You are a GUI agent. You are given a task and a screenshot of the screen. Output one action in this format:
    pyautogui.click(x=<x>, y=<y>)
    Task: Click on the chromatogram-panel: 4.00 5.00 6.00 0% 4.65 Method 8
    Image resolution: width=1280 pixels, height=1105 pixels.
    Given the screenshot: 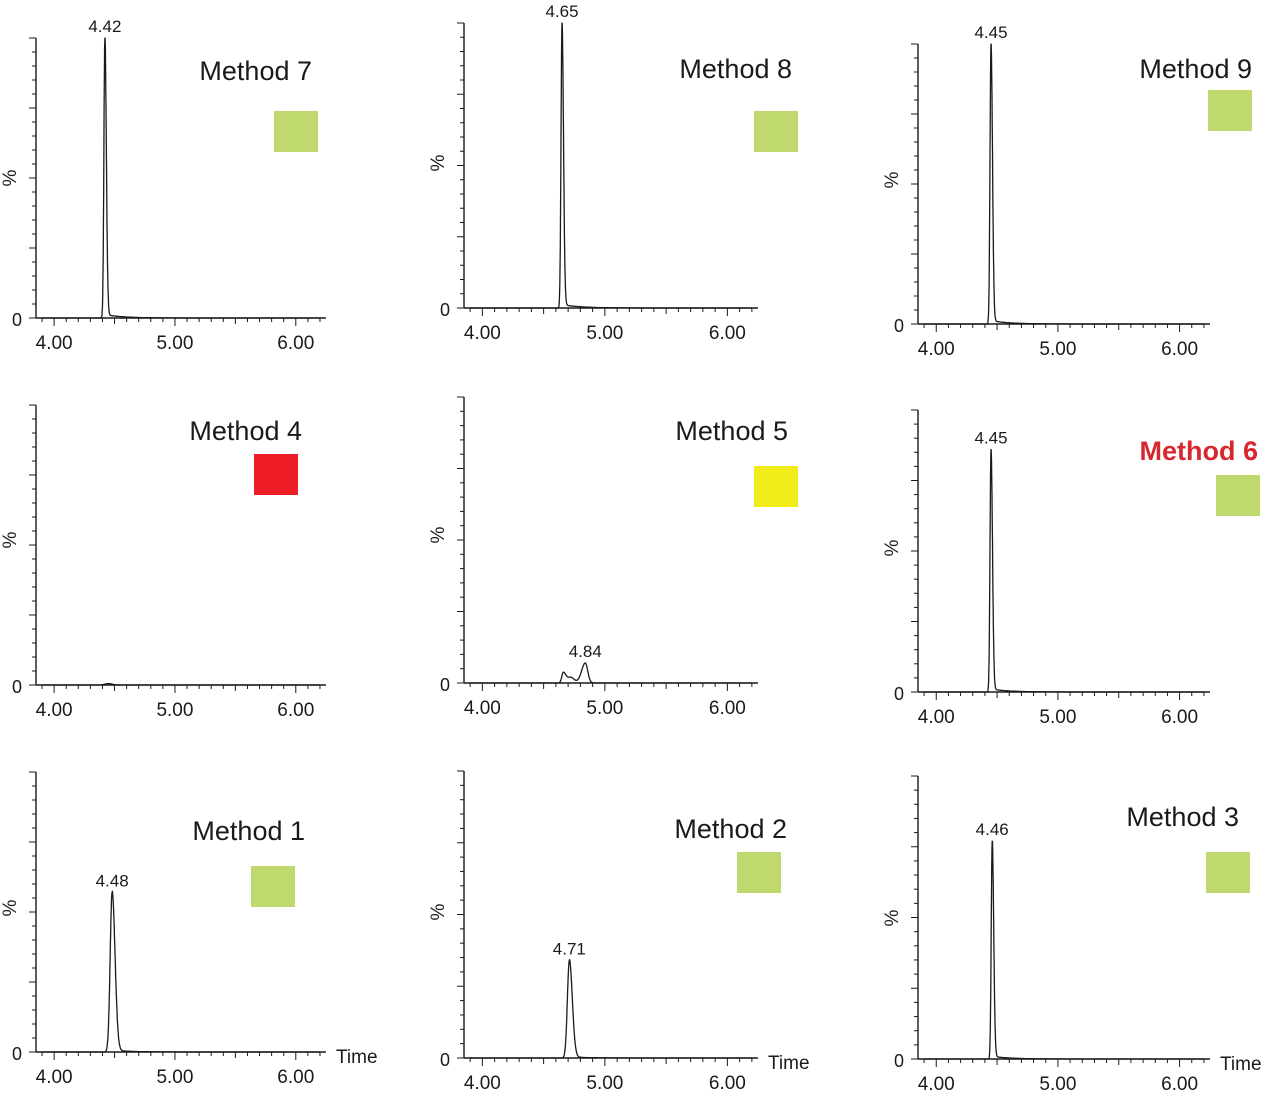 What is the action you would take?
    pyautogui.click(x=613, y=173)
    